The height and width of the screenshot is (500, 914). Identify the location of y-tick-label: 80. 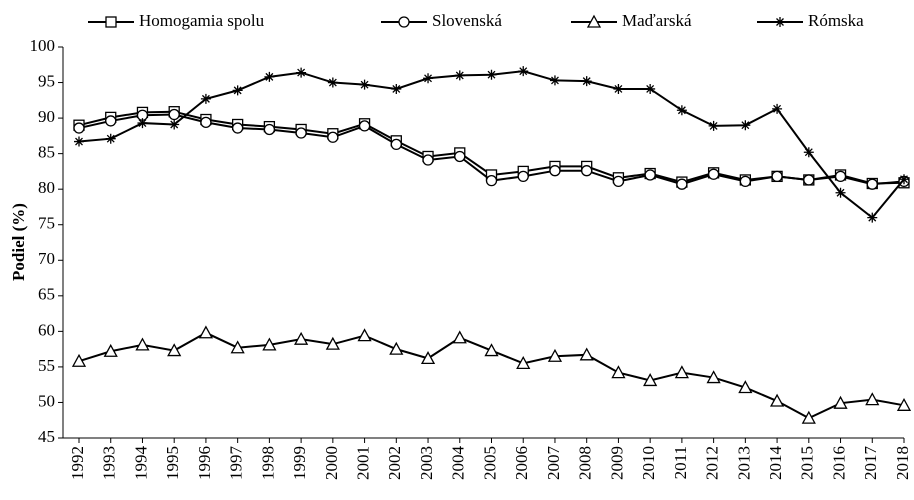
(46, 187).